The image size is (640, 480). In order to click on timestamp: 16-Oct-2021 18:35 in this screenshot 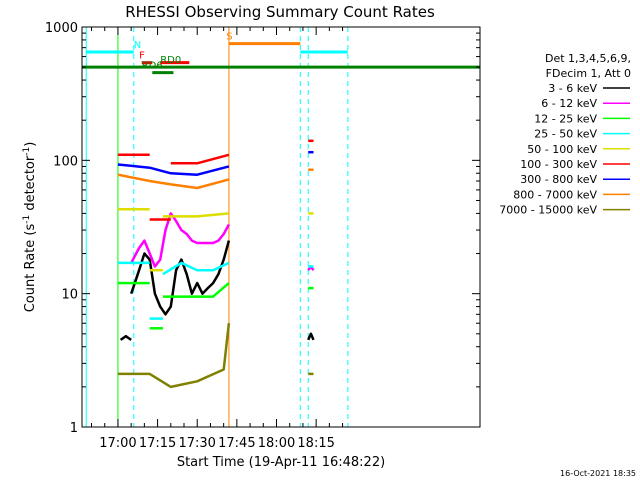, I will do `click(598, 473)`.